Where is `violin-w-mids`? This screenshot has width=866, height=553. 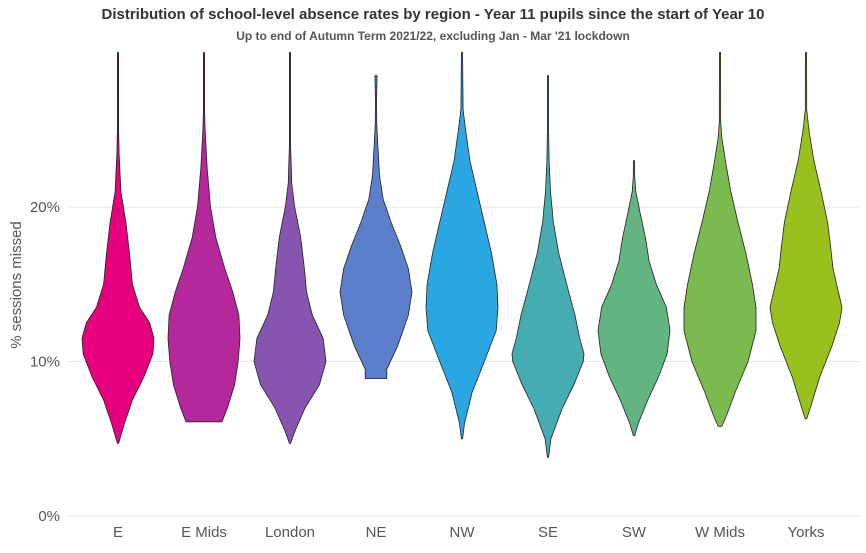
violin-w-mids is located at coordinates (720, 239).